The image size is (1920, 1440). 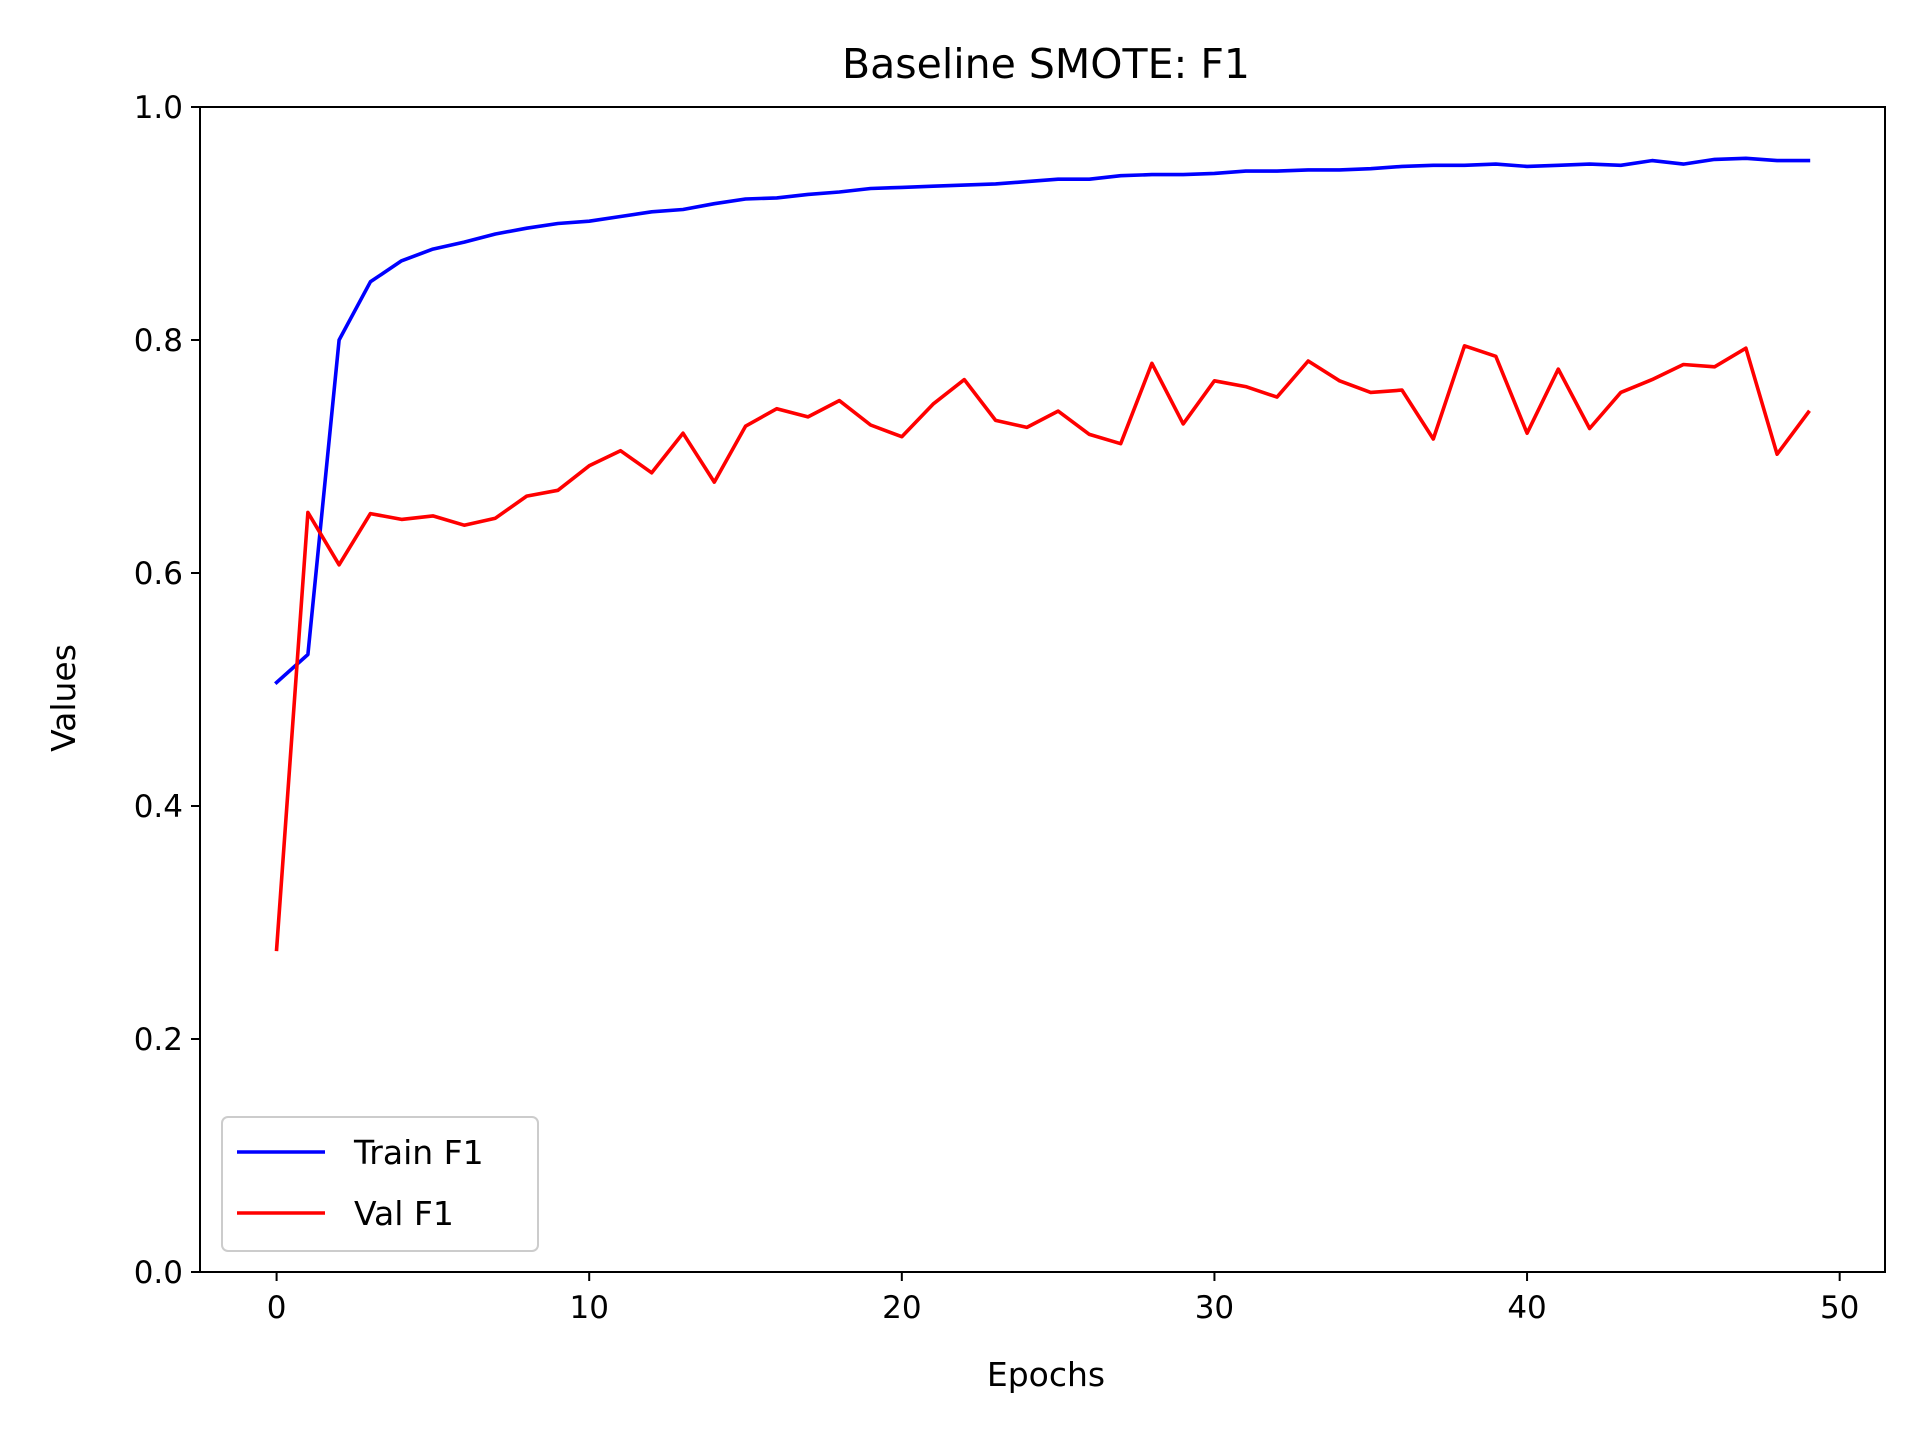 What do you see at coordinates (1214, 1308) in the screenshot?
I see `x-tick-label: 30` at bounding box center [1214, 1308].